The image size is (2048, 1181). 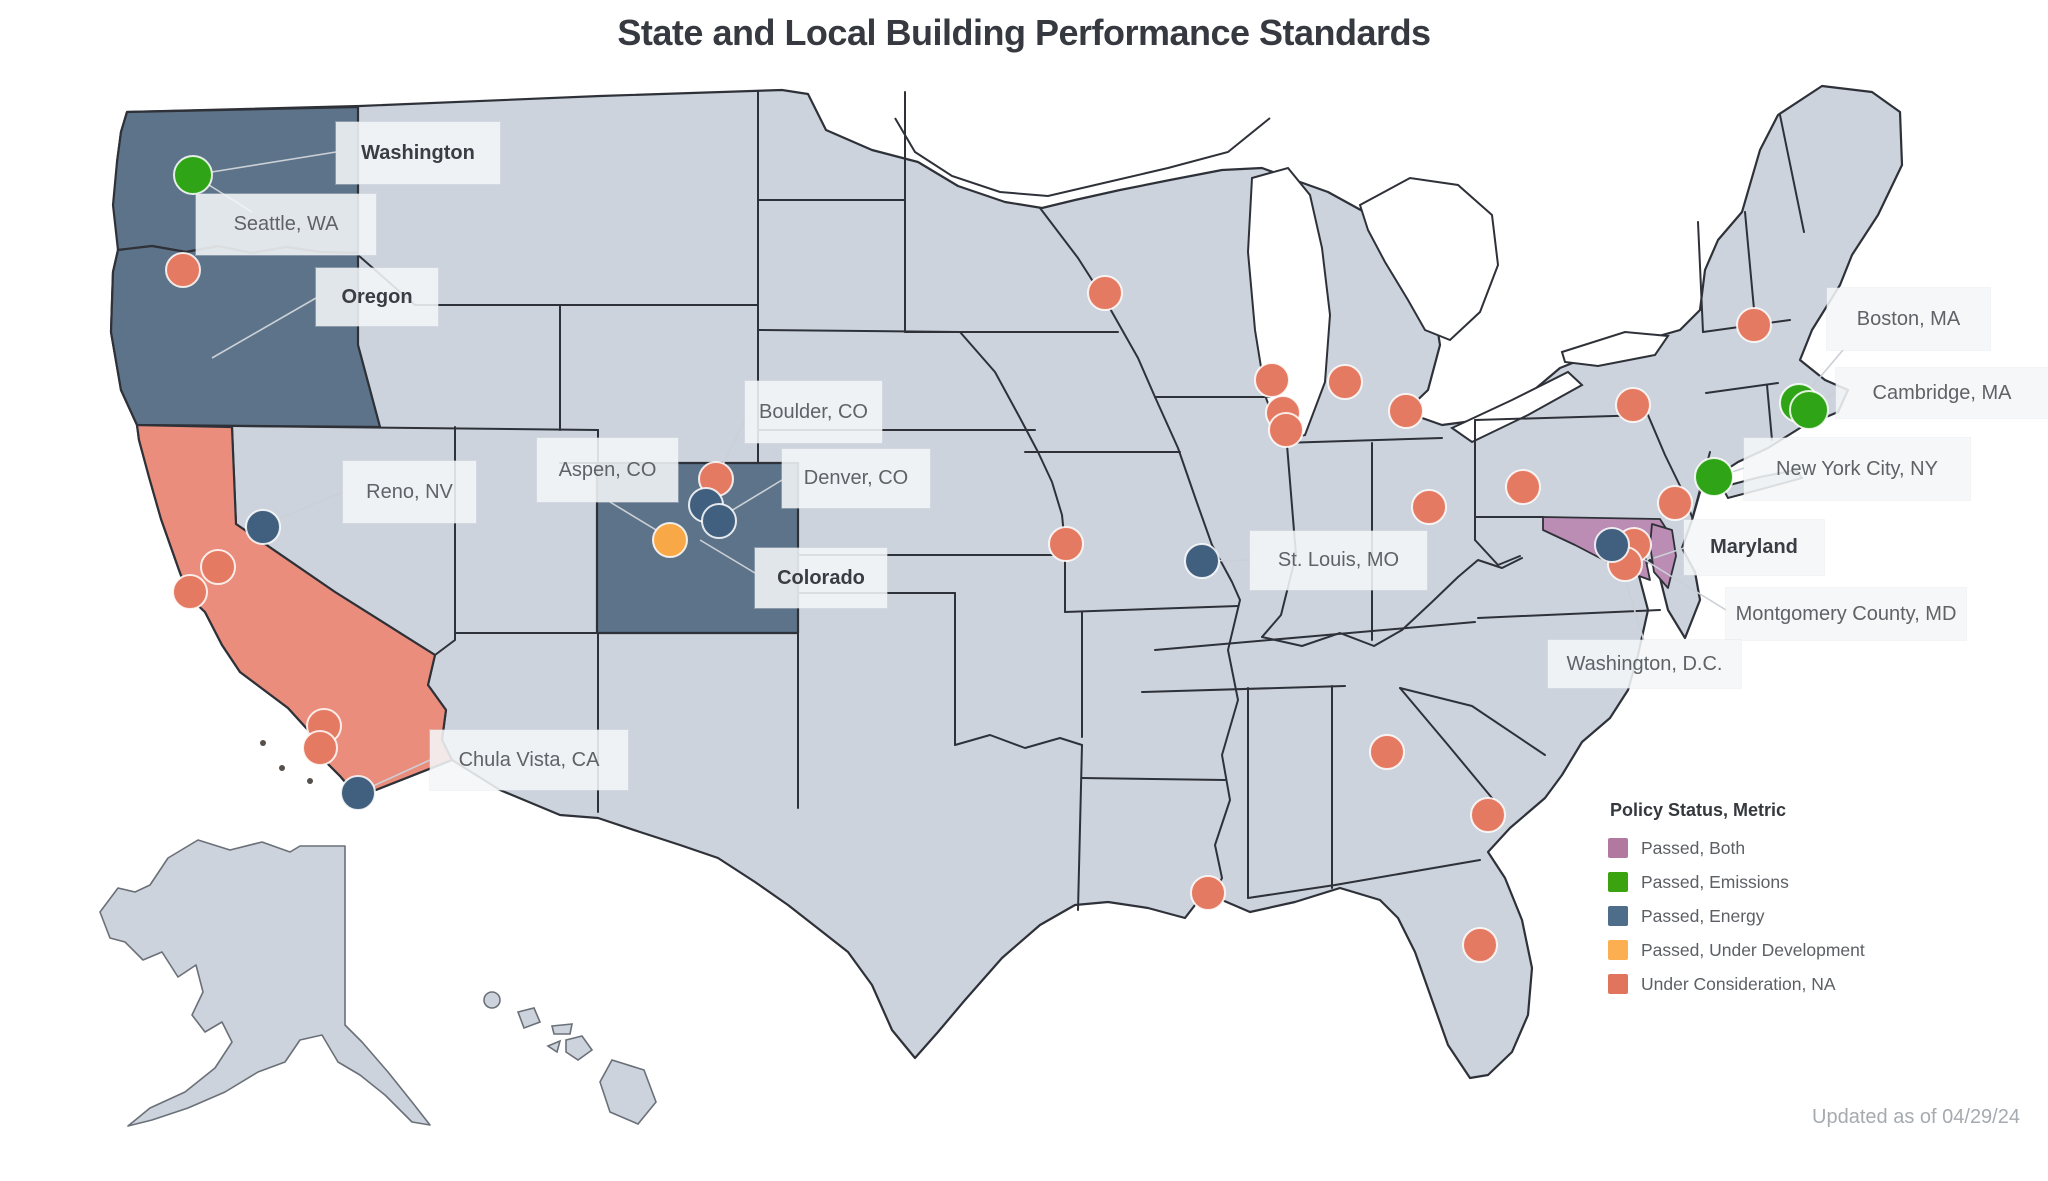 What do you see at coordinates (1809, 410) in the screenshot?
I see `cambridge-marker` at bounding box center [1809, 410].